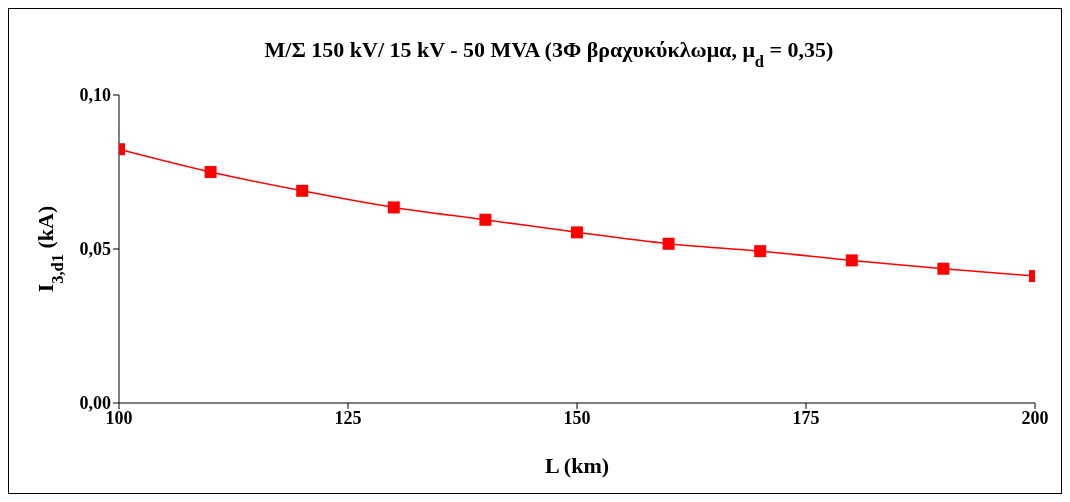 This screenshot has height=502, width=1070. What do you see at coordinates (549, 54) in the screenshot?
I see `chart-title: M/Σ 150 kV/ 15 kV - 50 MVA (3Φ βραχυκύκλωμα, μ$_{d}$ = 0,35)` at bounding box center [549, 54].